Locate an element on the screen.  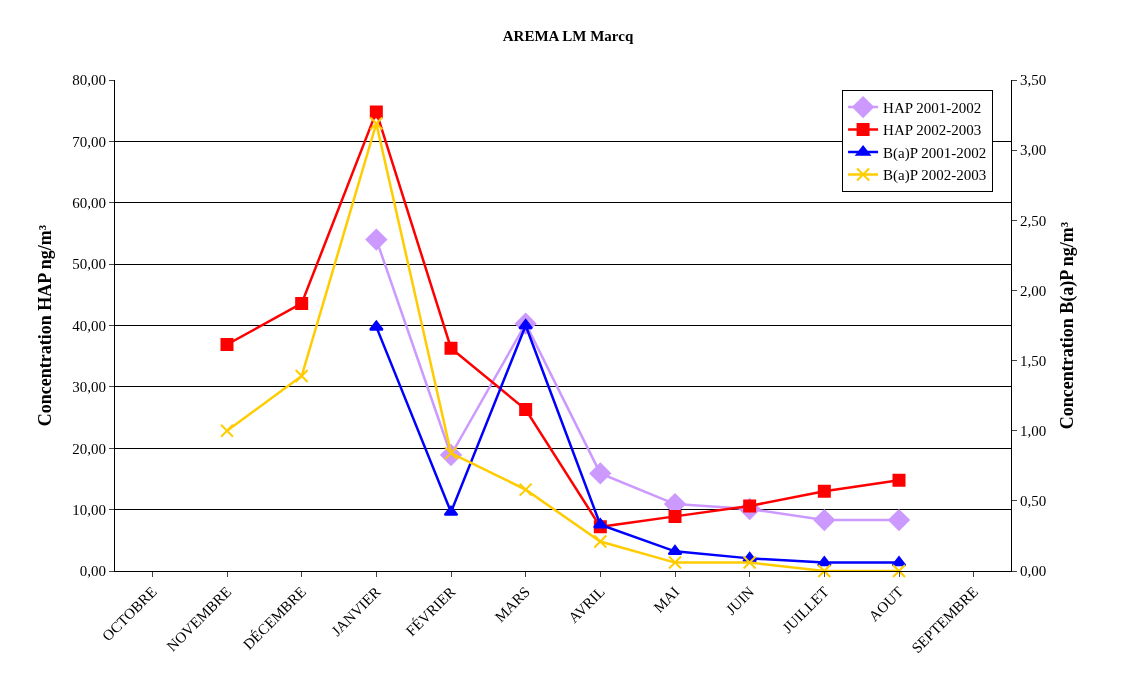
y-tick-label: 10,00 is located at coordinates (89, 509).